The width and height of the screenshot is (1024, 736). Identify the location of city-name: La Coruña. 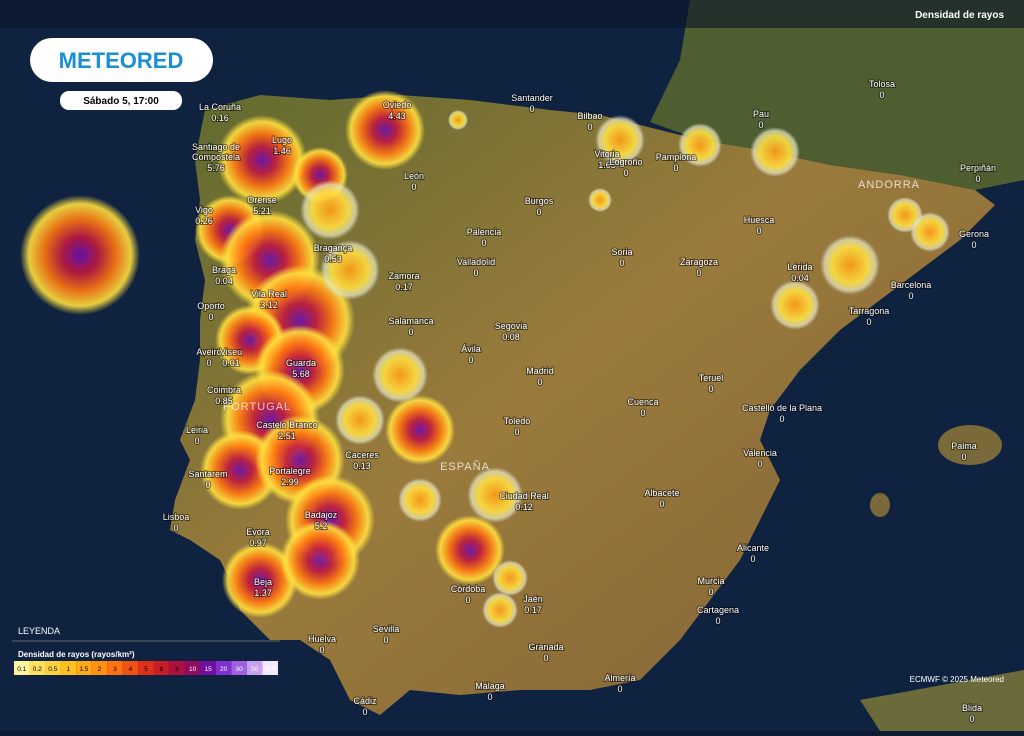
(220, 107).